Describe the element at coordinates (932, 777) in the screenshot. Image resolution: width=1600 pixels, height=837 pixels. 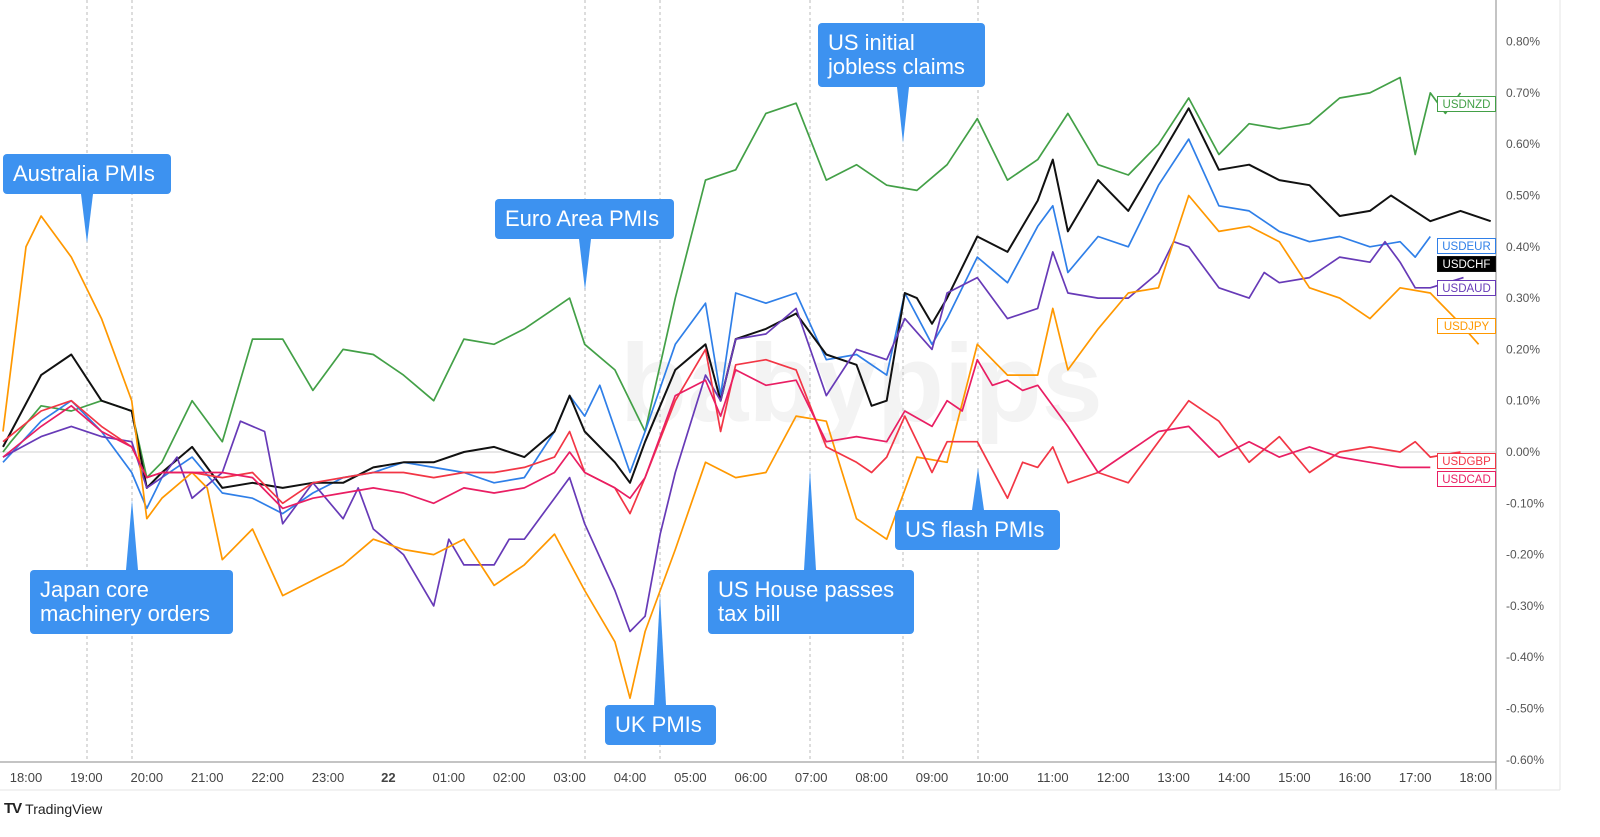
I see `x-tick-label: 09:00` at that location.